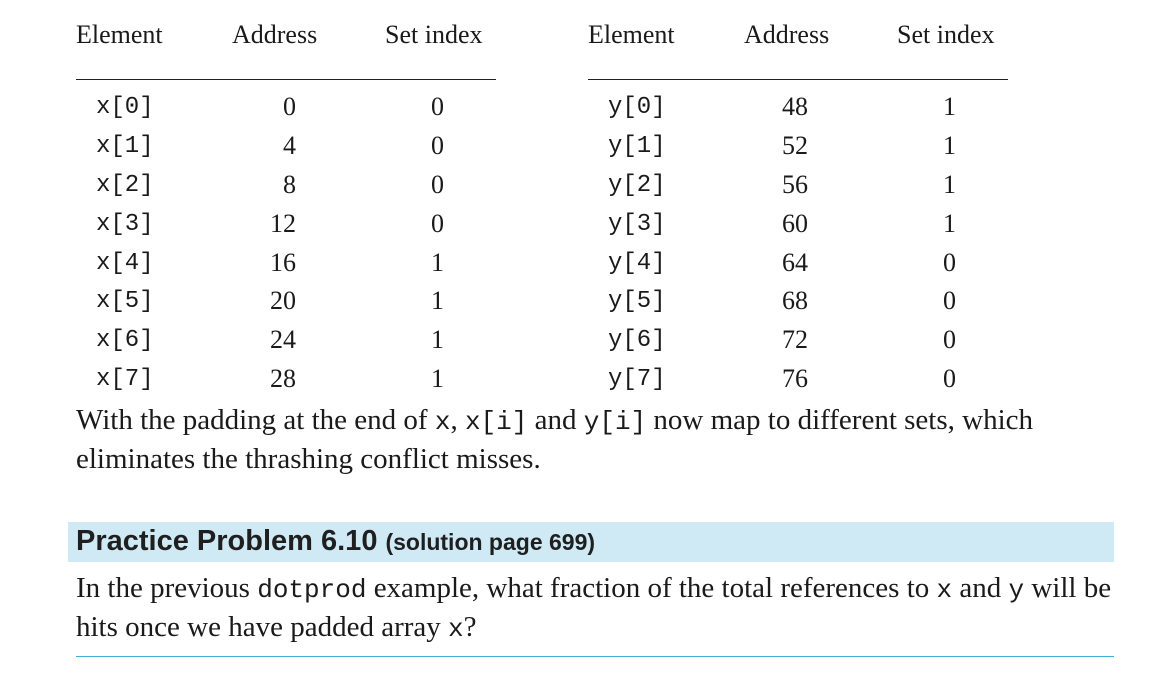  Describe the element at coordinates (283, 340) in the screenshot. I see `address-cell: 24` at that location.